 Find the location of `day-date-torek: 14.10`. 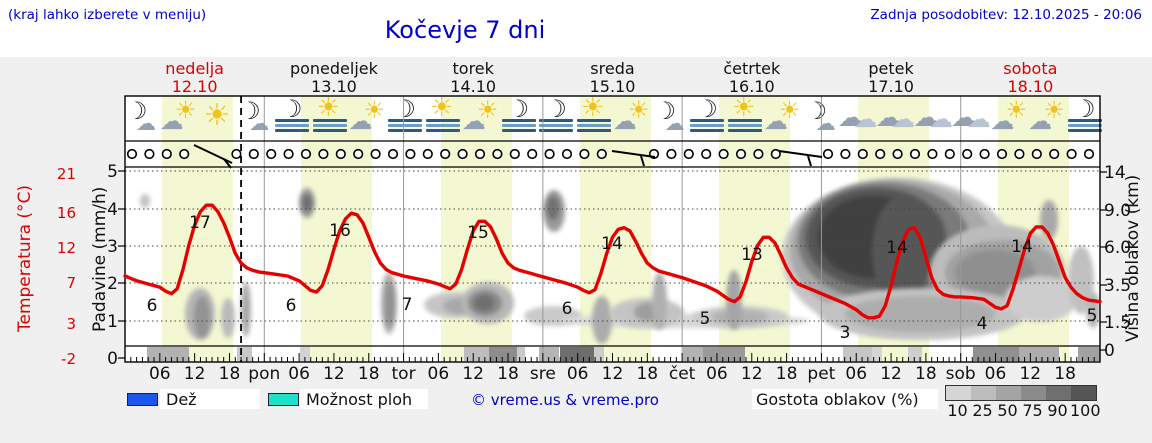

day-date-torek: 14.10 is located at coordinates (473, 86).